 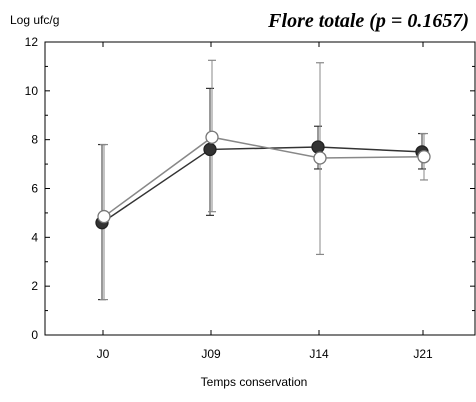 I want to click on y-tick-label: 4, so click(x=34, y=237).